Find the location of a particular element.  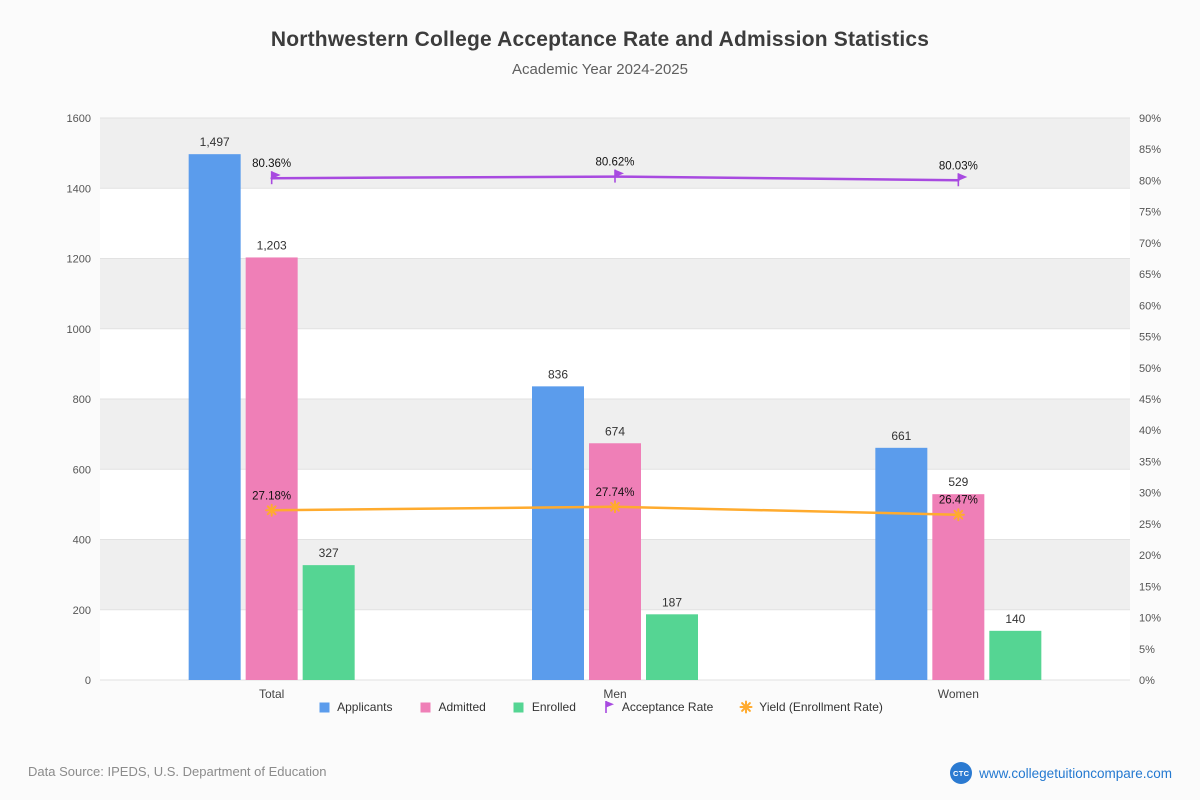

yield-star-icon is located at coordinates (746, 707).